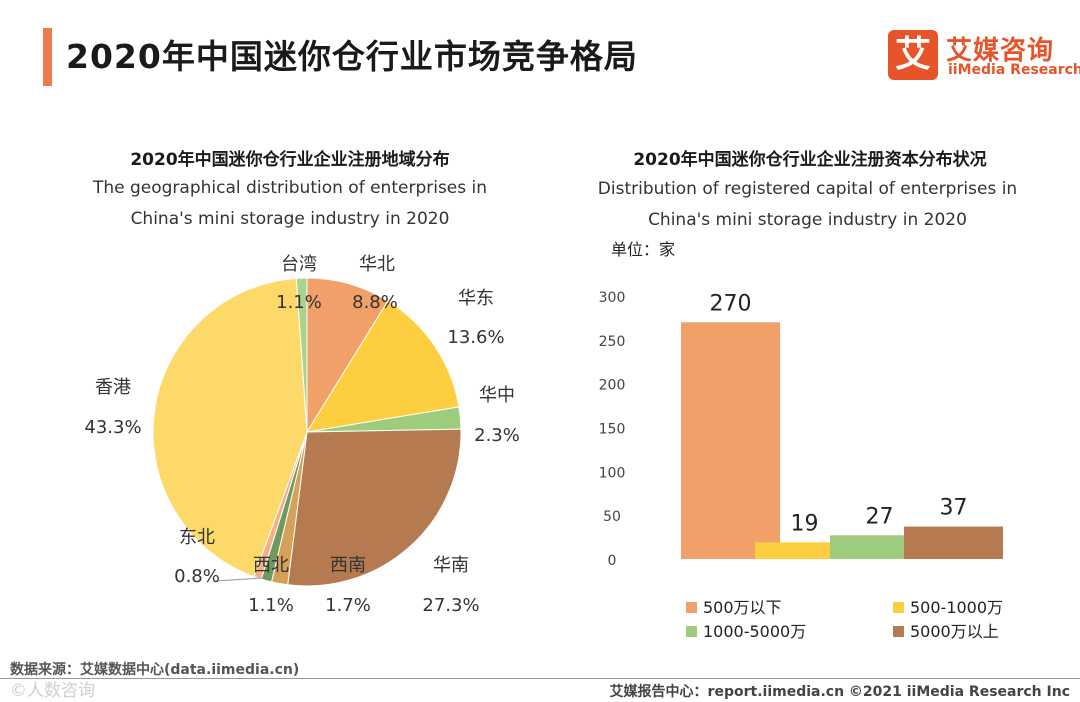 The width and height of the screenshot is (1080, 702). Describe the element at coordinates (954, 631) in the screenshot. I see `legend-label: 5000万以上` at that location.